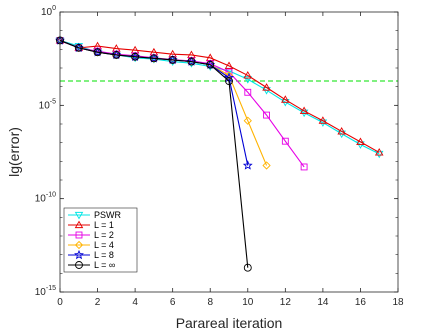  I want to click on legend-label: L = 4, so click(104, 245).